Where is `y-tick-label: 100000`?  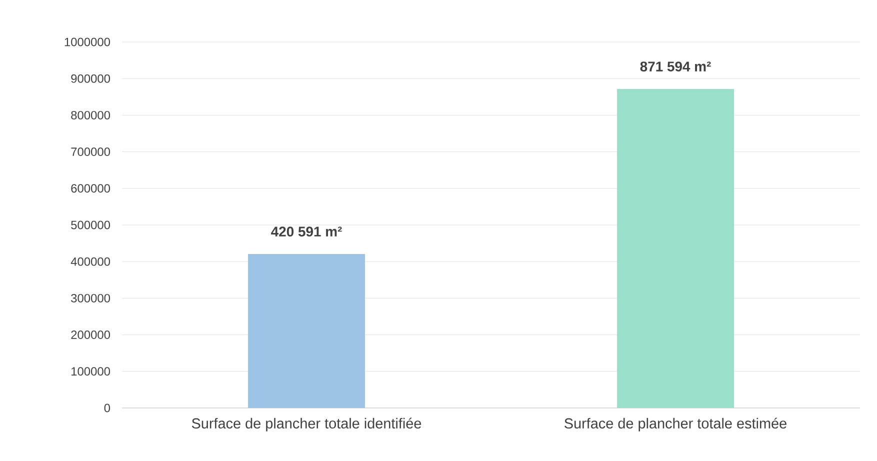 y-tick-label: 100000 is located at coordinates (91, 371).